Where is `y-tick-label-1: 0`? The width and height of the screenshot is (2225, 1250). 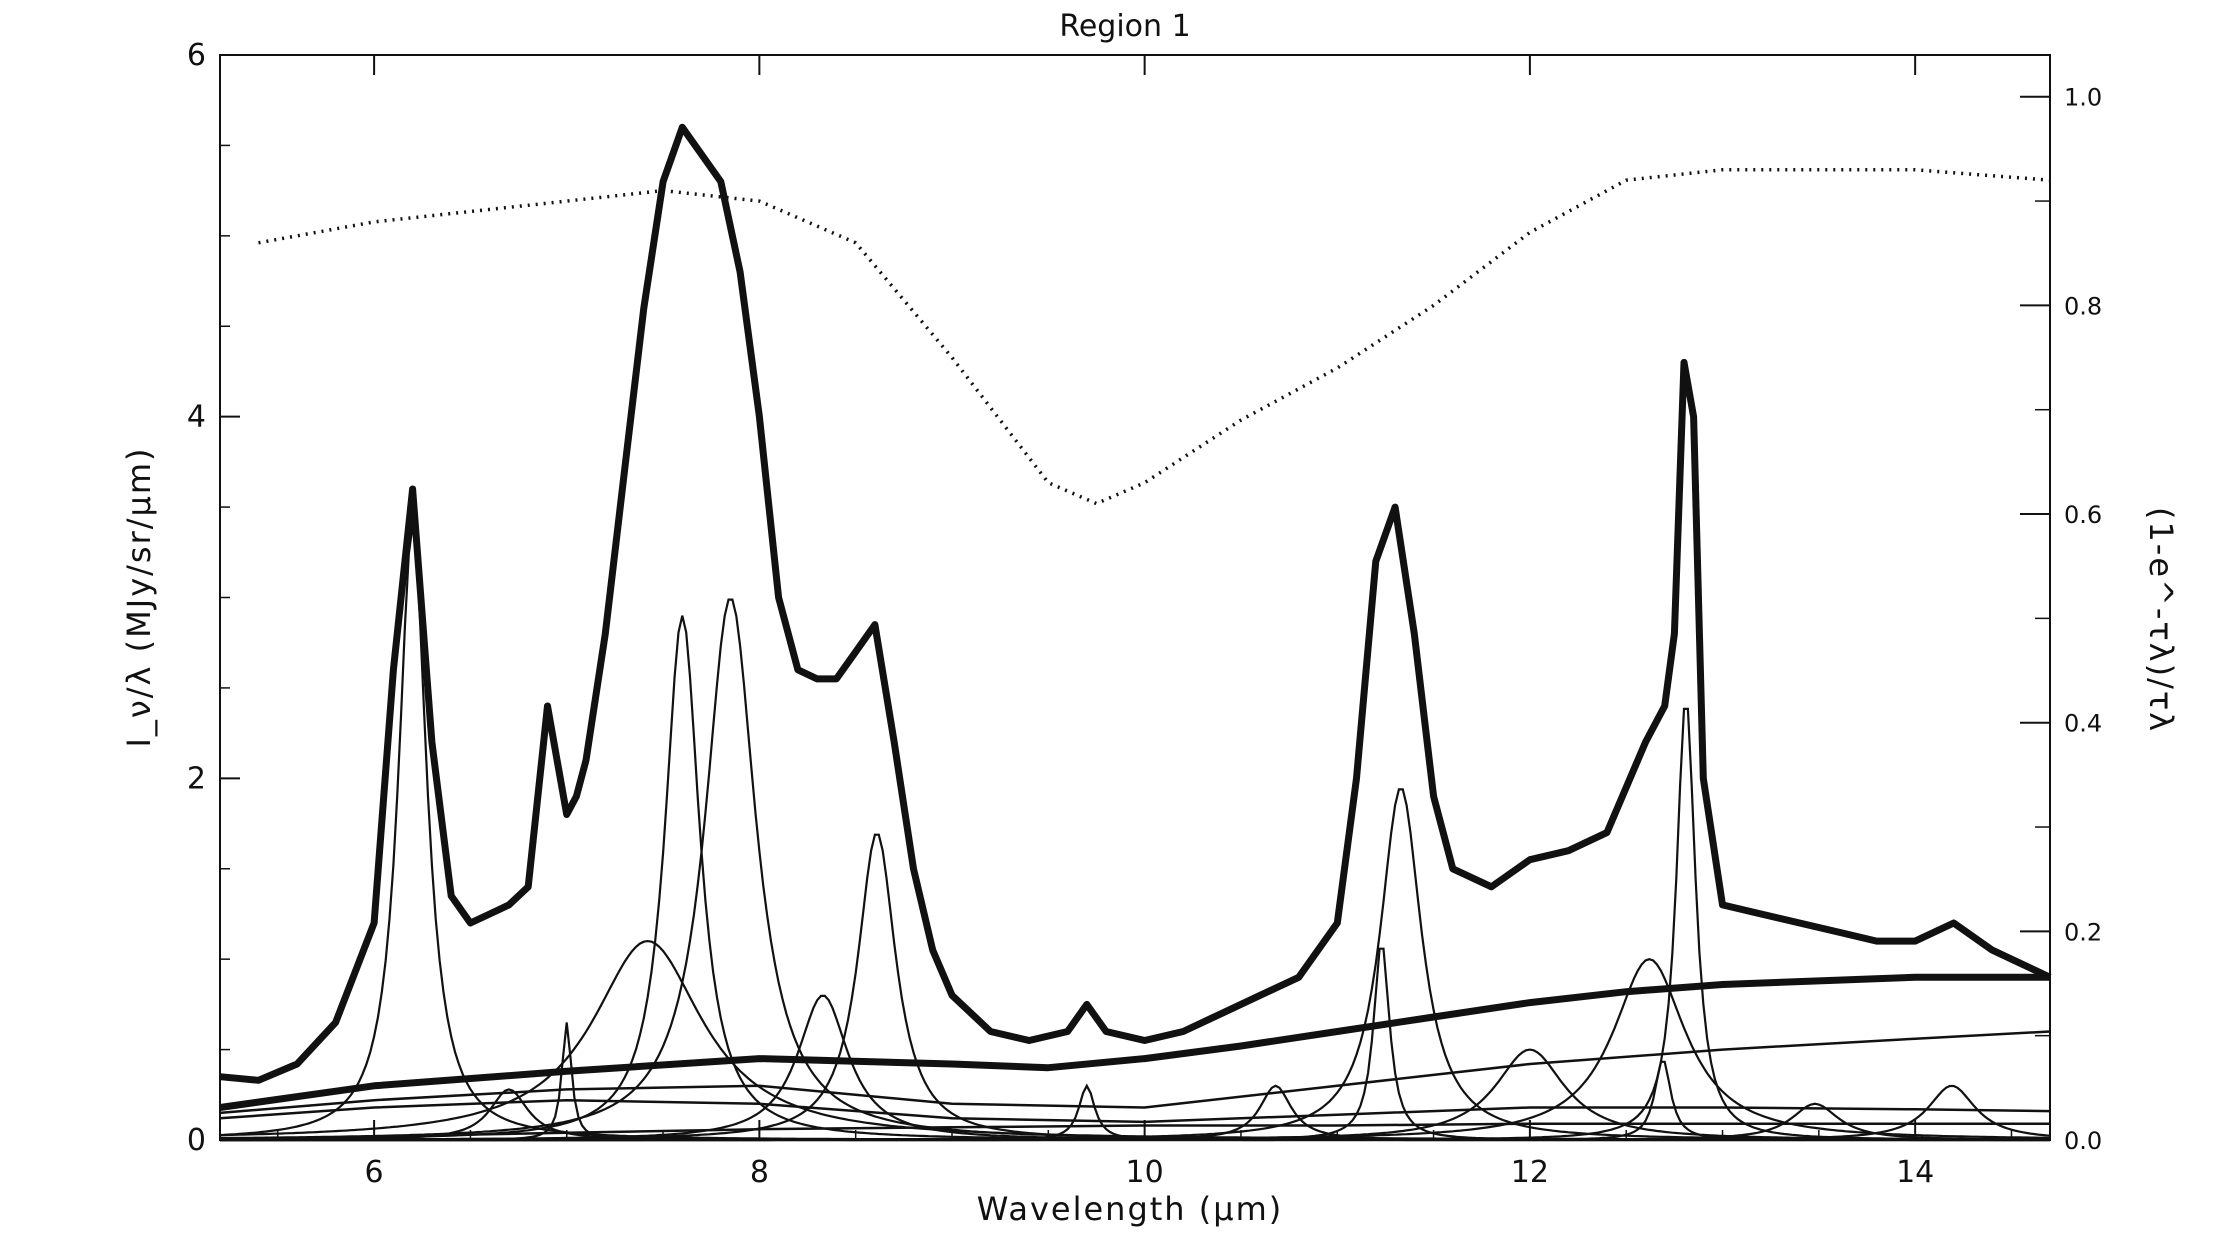 y-tick-label-1: 0 is located at coordinates (196, 1140).